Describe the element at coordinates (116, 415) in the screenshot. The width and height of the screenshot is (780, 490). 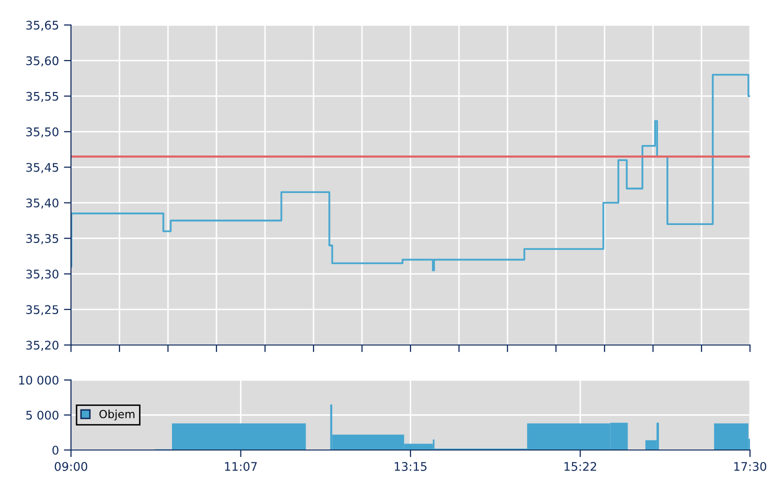
I see `legend-label: Objem` at that location.